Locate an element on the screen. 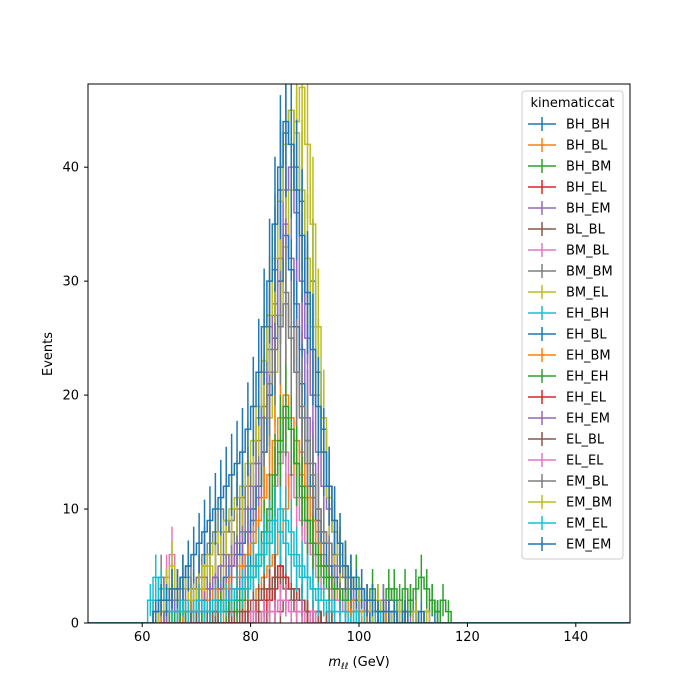  legend-label: EL_EL is located at coordinates (585, 461).